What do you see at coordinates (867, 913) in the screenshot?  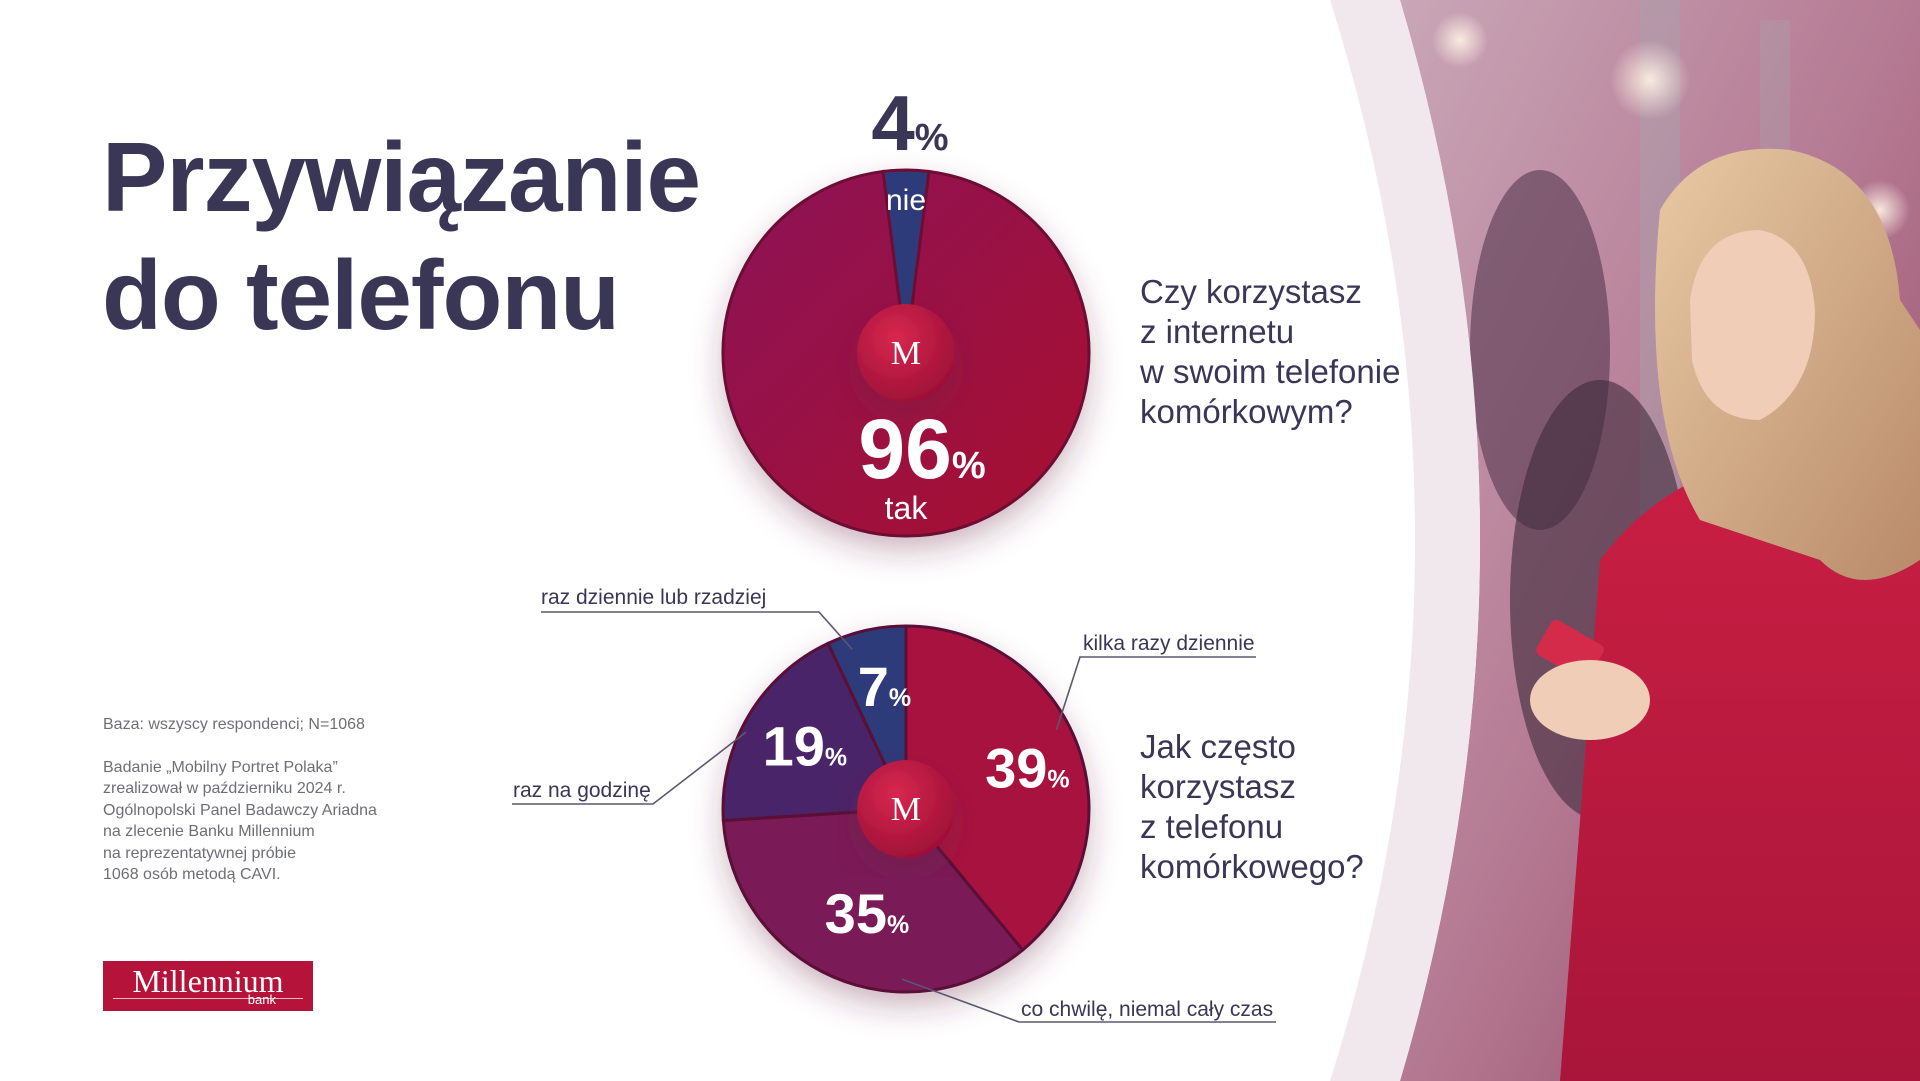 I see `value-label-co-chwile: 35%` at bounding box center [867, 913].